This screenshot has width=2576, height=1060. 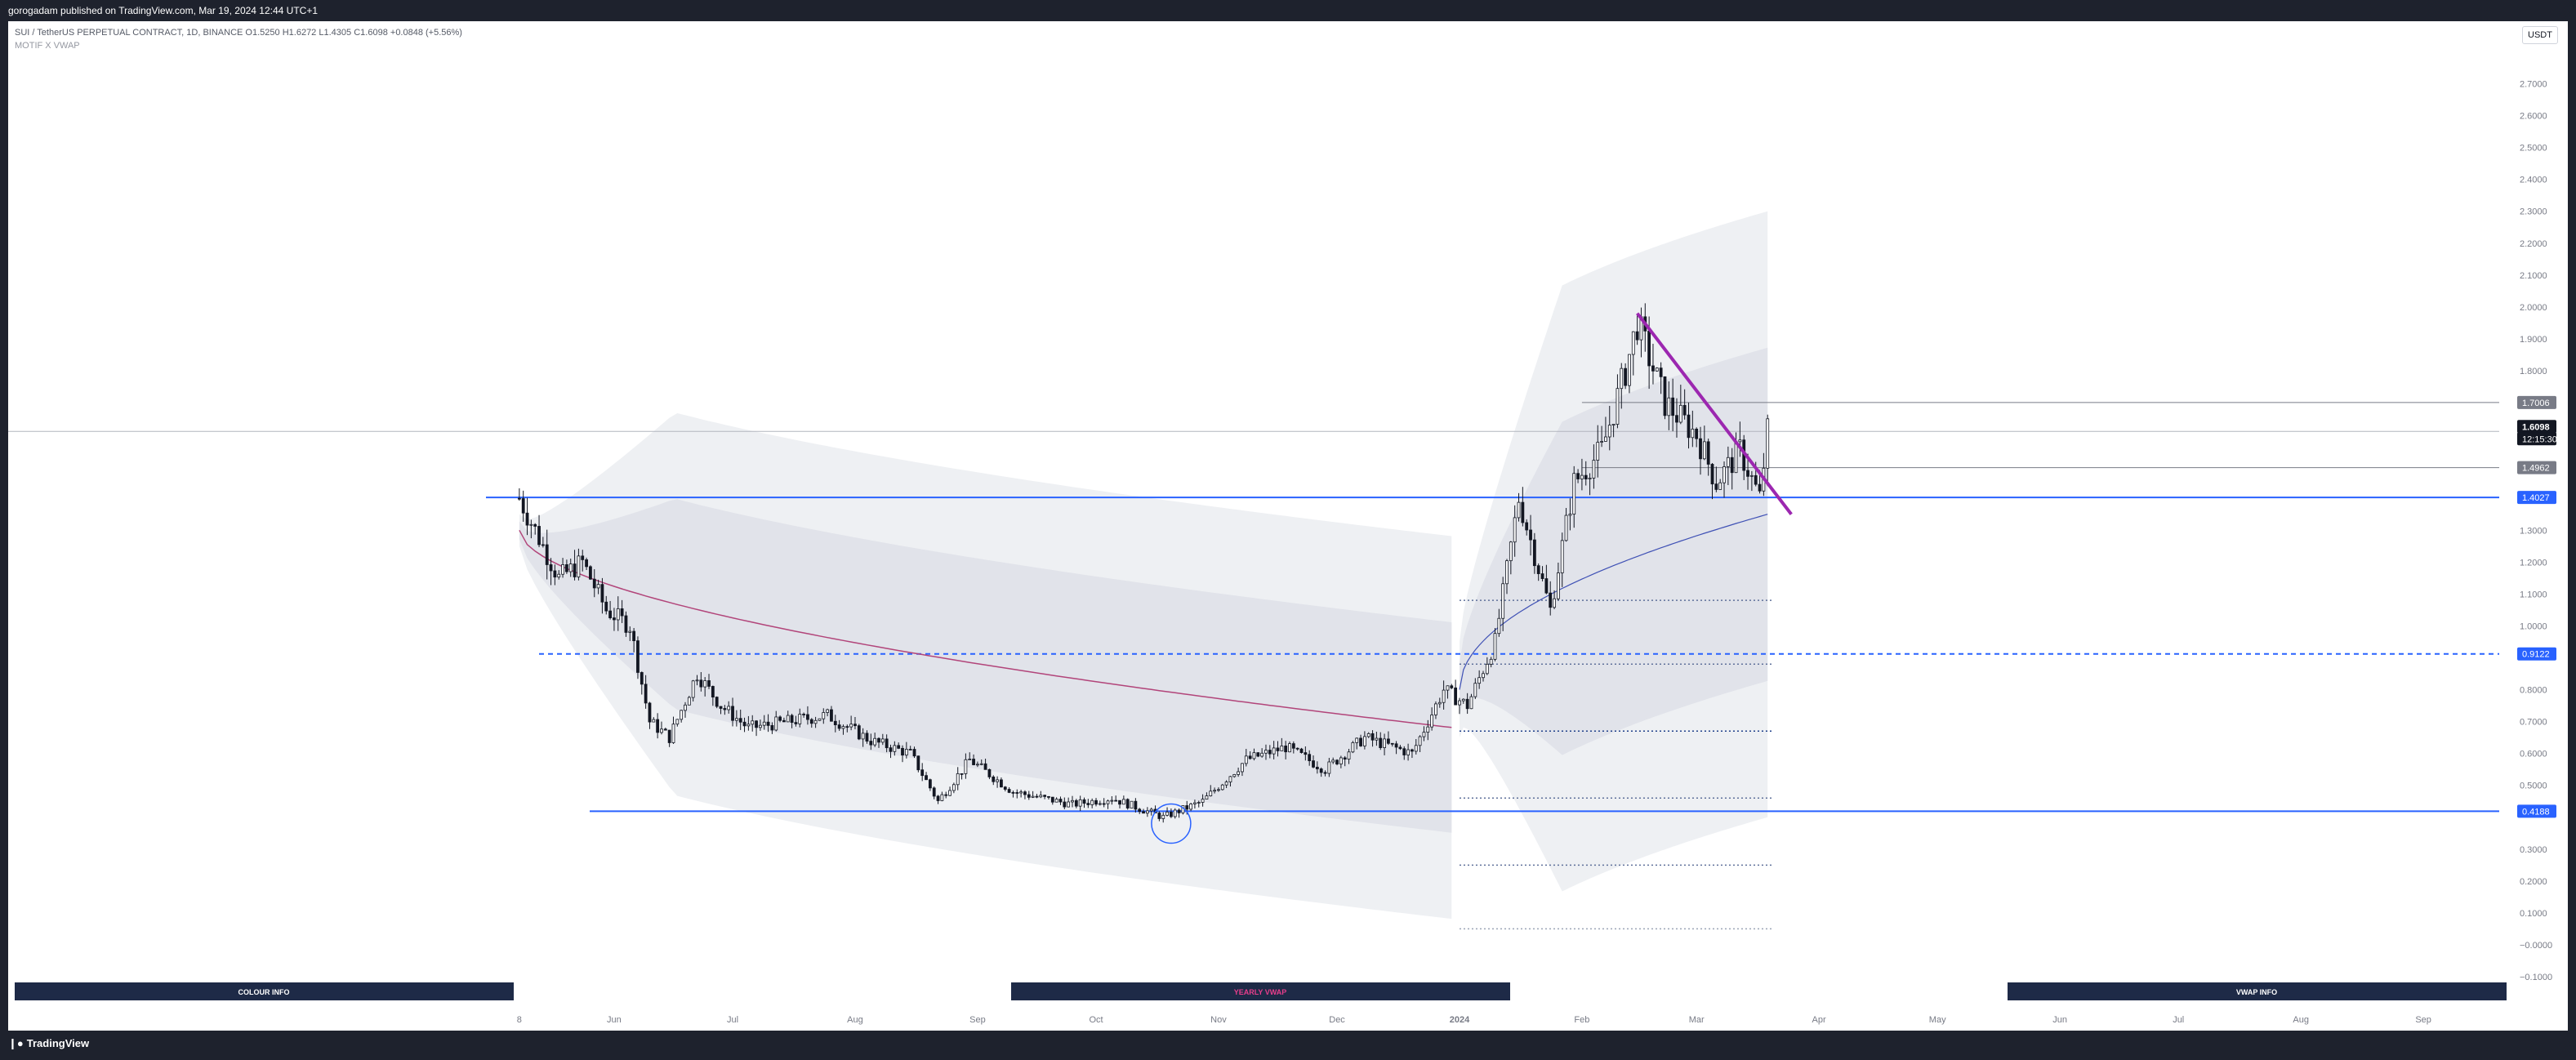 What do you see at coordinates (337, 33) in the screenshot?
I see `low-value: 1.4305` at bounding box center [337, 33].